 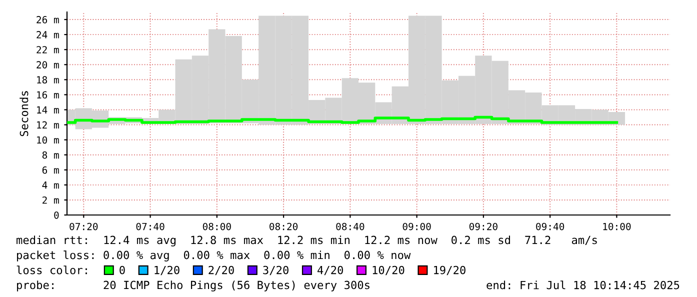 What do you see at coordinates (216, 226) in the screenshot?
I see `x-tick-label: 08:00` at bounding box center [216, 226].